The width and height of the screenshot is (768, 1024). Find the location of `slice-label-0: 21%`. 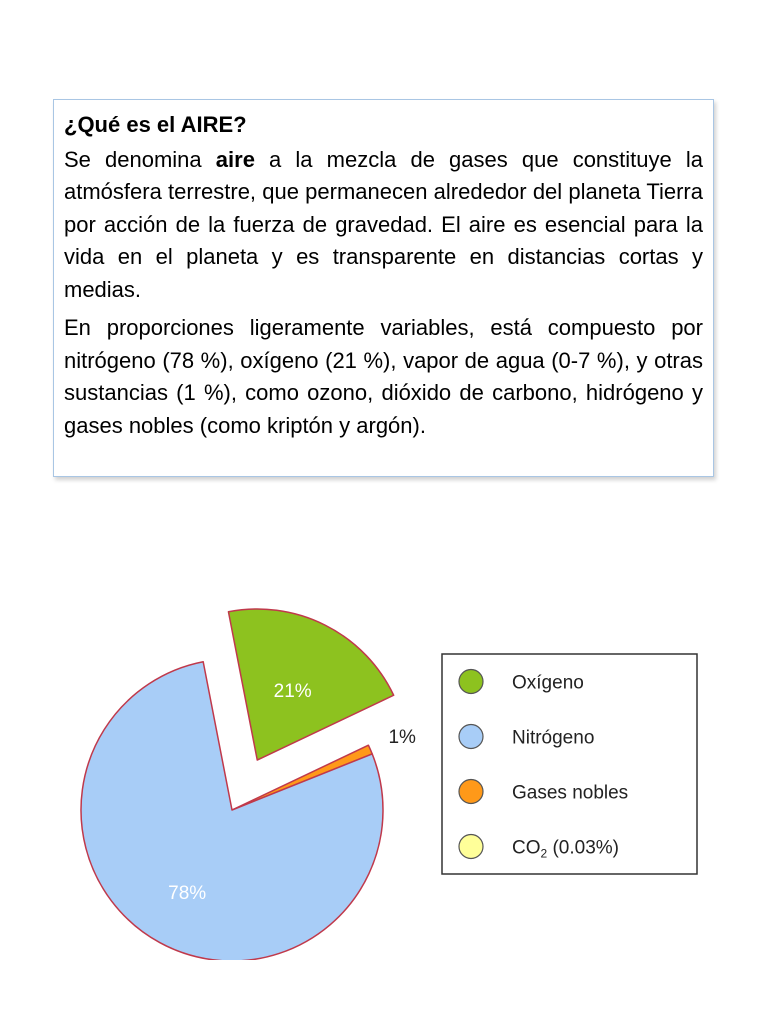

slice-label-0: 21% is located at coordinates (293, 691).